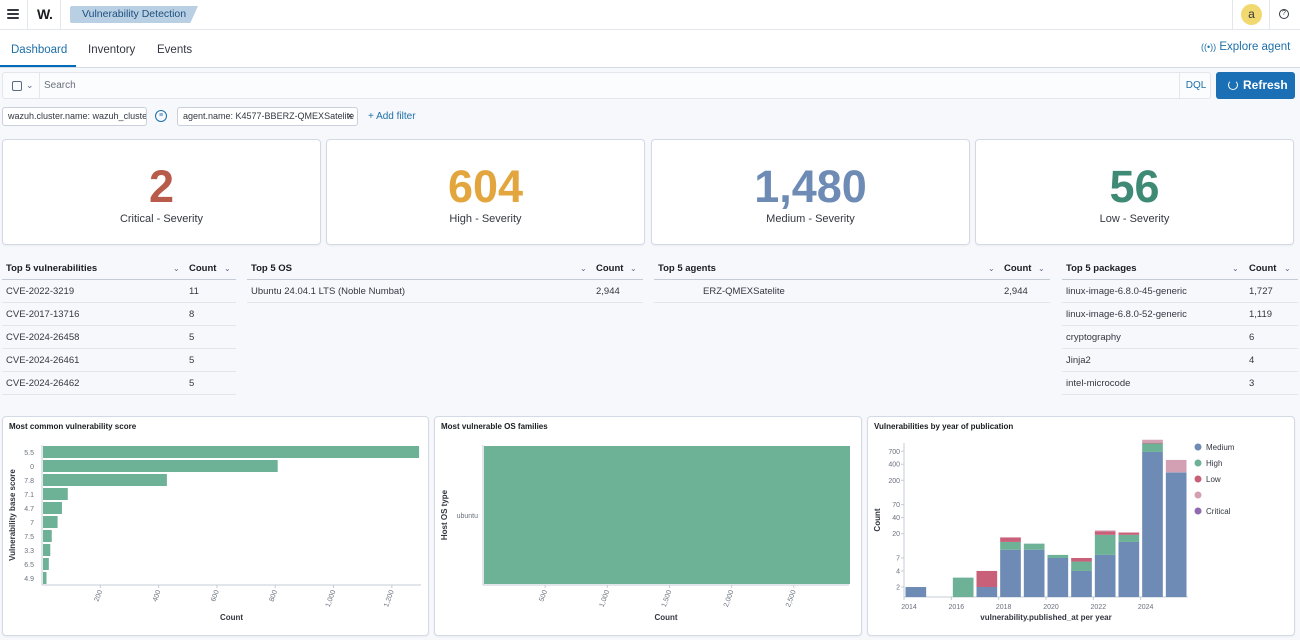  I want to click on stat-value: 2, so click(161, 186).